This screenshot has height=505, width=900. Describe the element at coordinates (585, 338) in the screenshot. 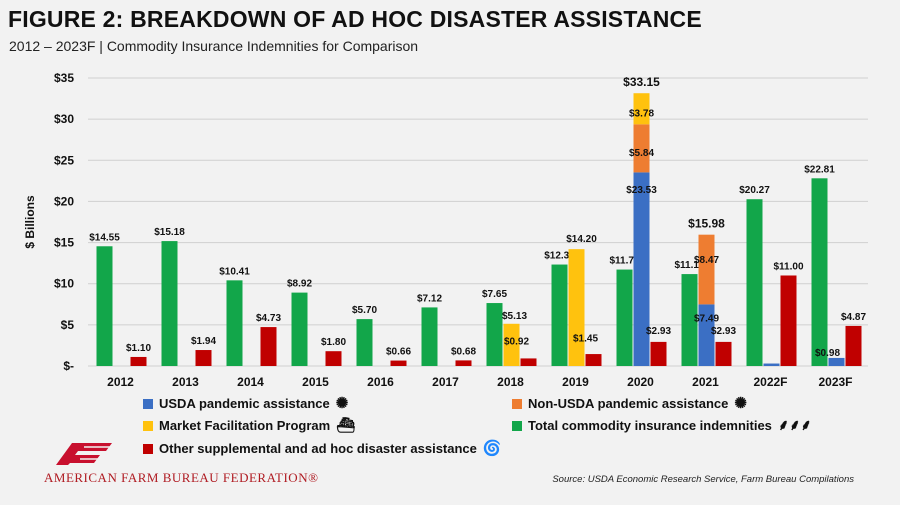

I see `other-value-label: $1.45` at that location.